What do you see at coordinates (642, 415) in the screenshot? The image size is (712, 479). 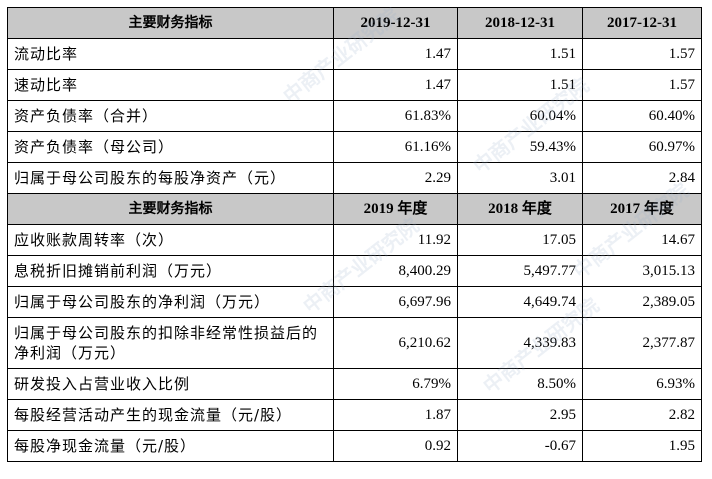 I see `row-value: 2.82` at bounding box center [642, 415].